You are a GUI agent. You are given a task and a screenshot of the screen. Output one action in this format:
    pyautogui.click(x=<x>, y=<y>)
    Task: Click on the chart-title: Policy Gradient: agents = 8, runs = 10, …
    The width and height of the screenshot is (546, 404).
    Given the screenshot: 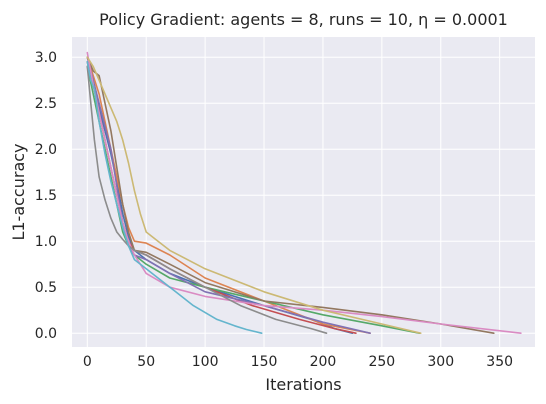 What is the action you would take?
    pyautogui.click(x=303, y=19)
    